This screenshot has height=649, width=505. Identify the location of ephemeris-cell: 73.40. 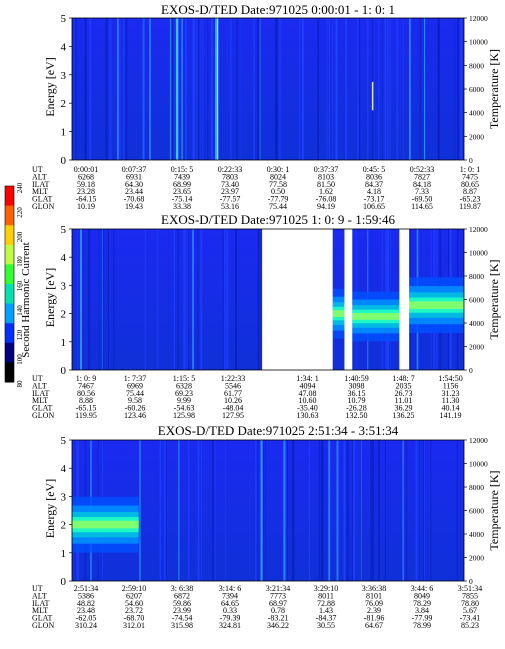
(230, 184).